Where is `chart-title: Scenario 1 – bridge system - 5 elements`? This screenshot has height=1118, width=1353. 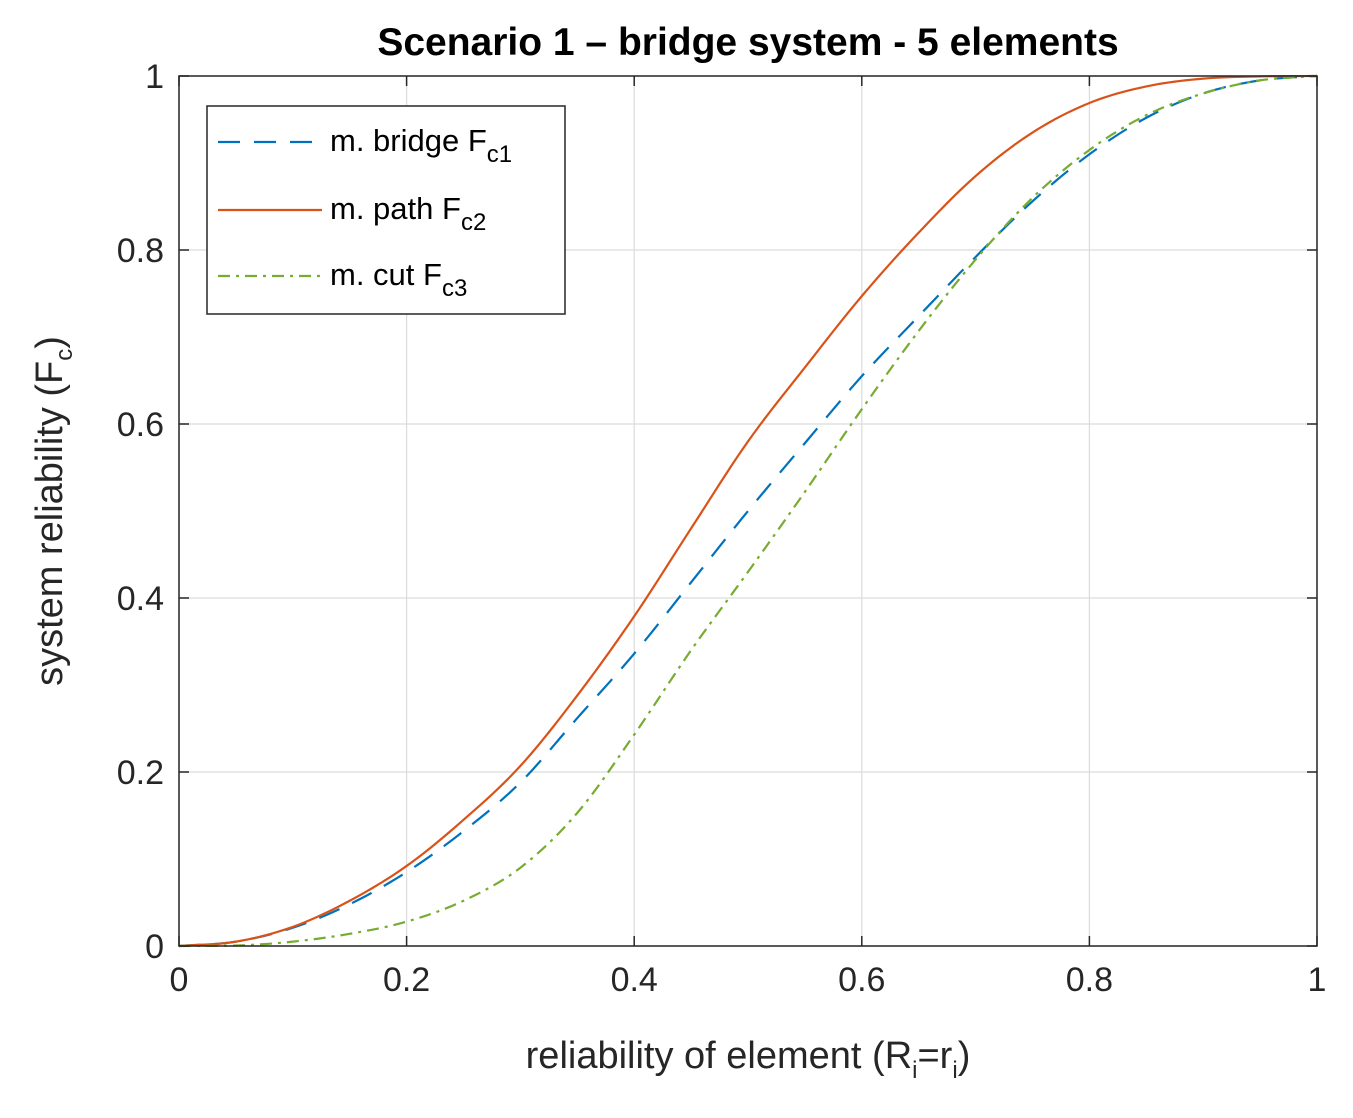
chart-title: Scenario 1 – bridge system - 5 elements is located at coordinates (747, 42).